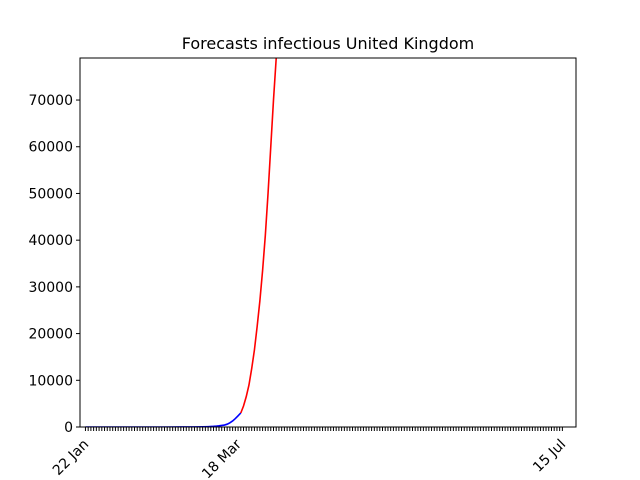  Describe the element at coordinates (50, 288) in the screenshot. I see `y-tick-label: 30000` at that location.